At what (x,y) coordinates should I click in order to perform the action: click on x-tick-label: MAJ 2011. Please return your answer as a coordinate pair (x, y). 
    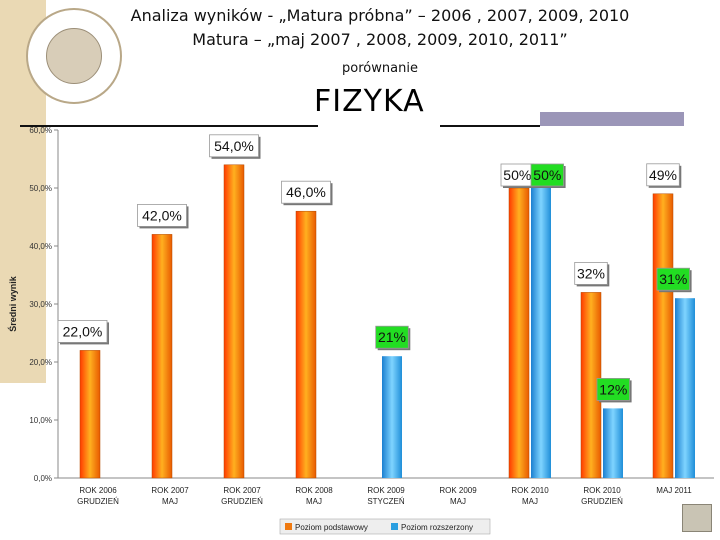
    Looking at the image, I should click on (674, 490).